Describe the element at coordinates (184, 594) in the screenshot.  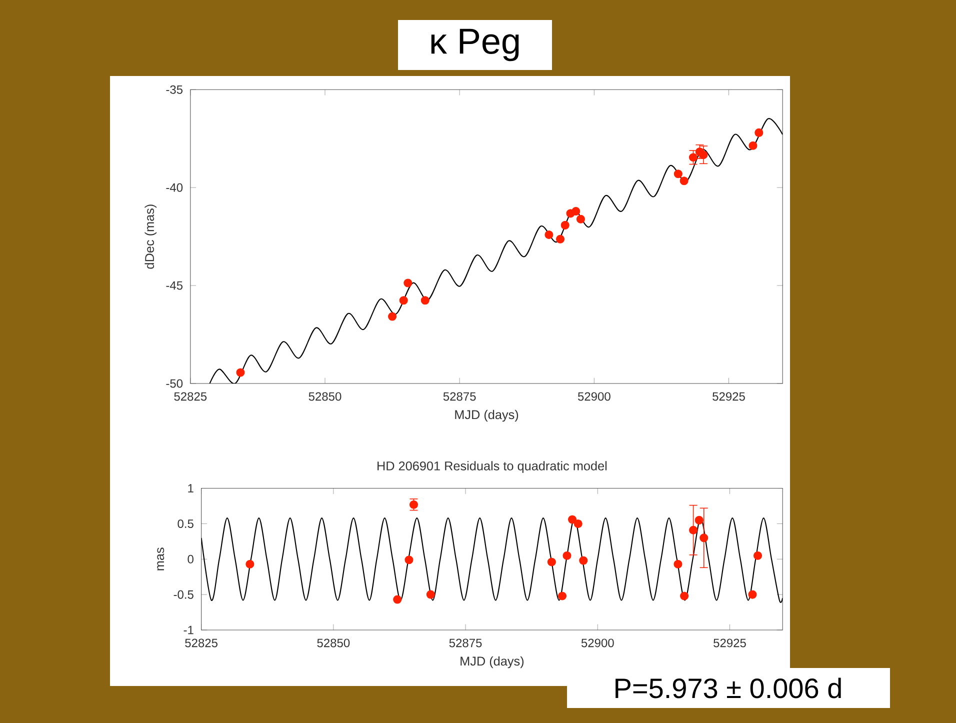
I see `y-tick-label: -0.5` at that location.